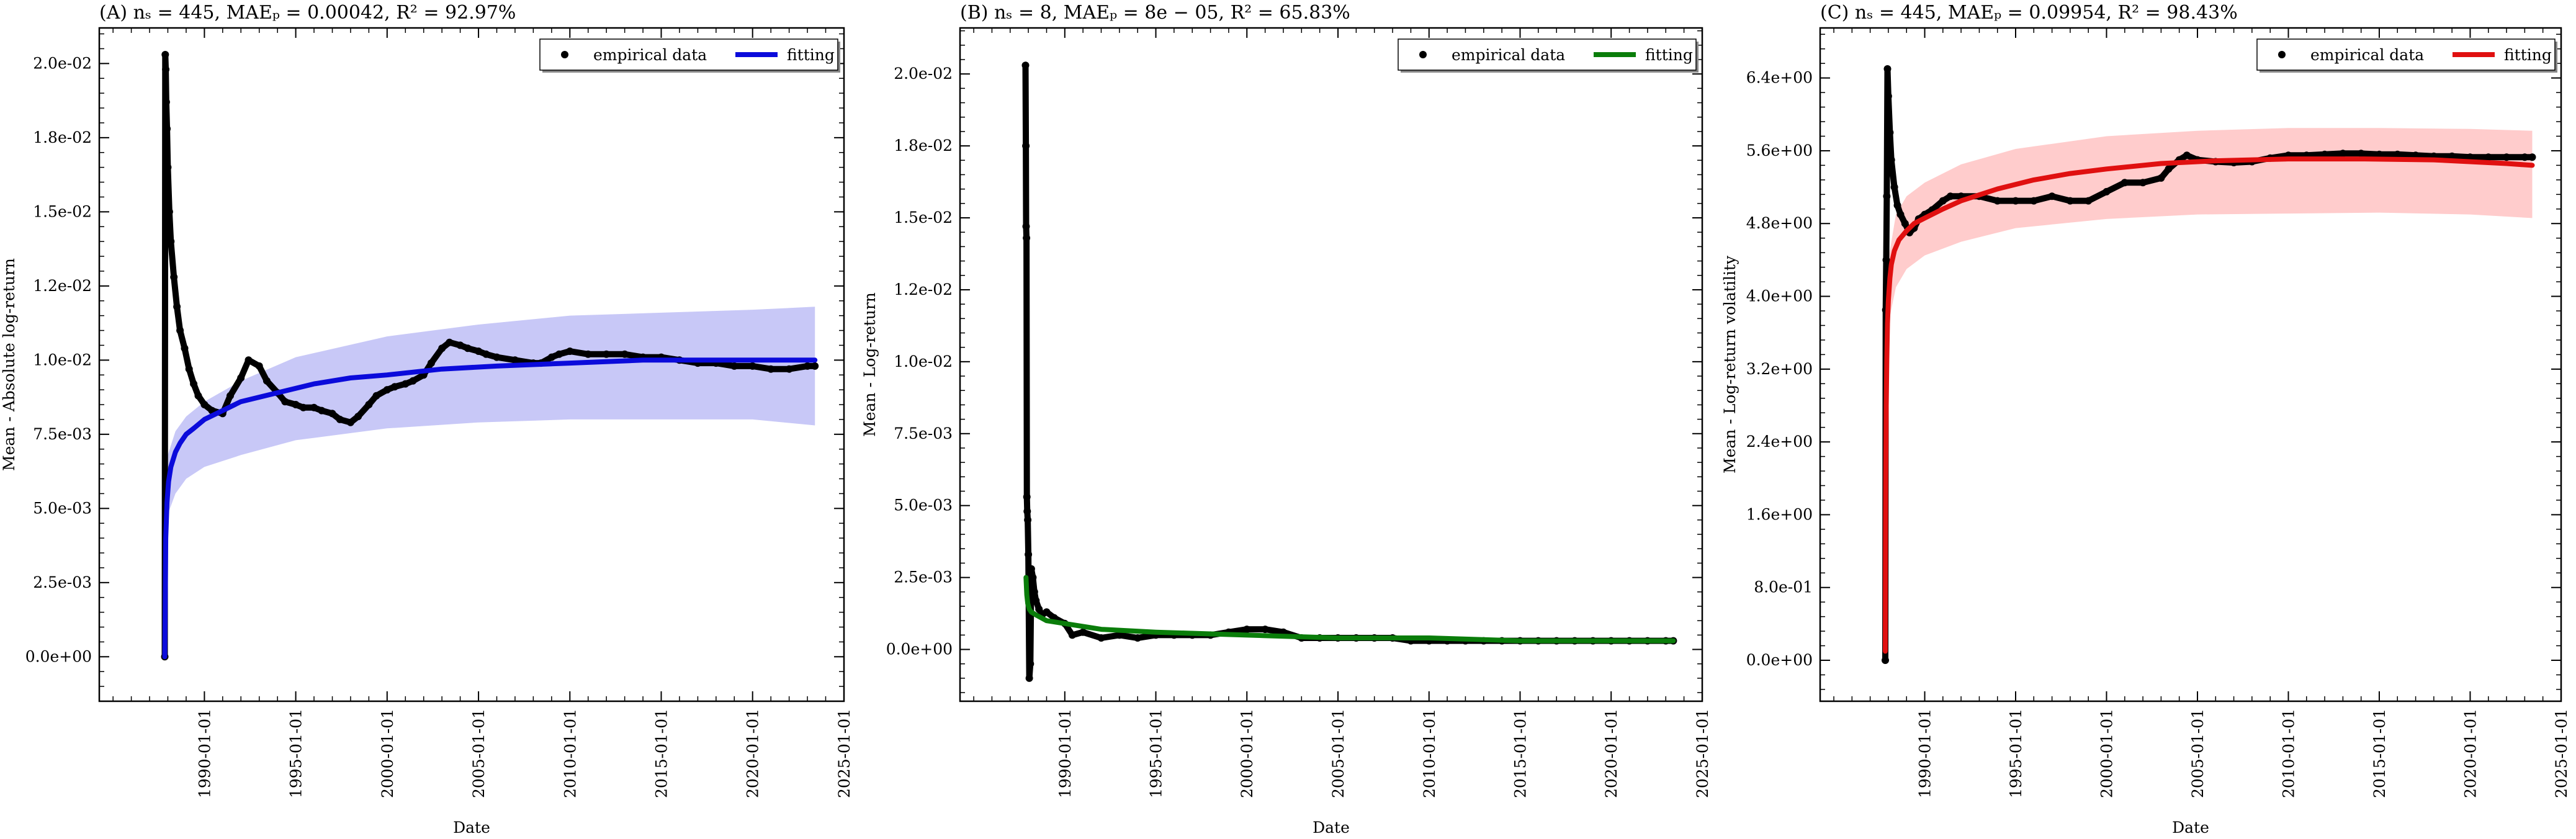  Describe the element at coordinates (63, 211) in the screenshot. I see `y-tick-label: 1.5e-02` at that location.